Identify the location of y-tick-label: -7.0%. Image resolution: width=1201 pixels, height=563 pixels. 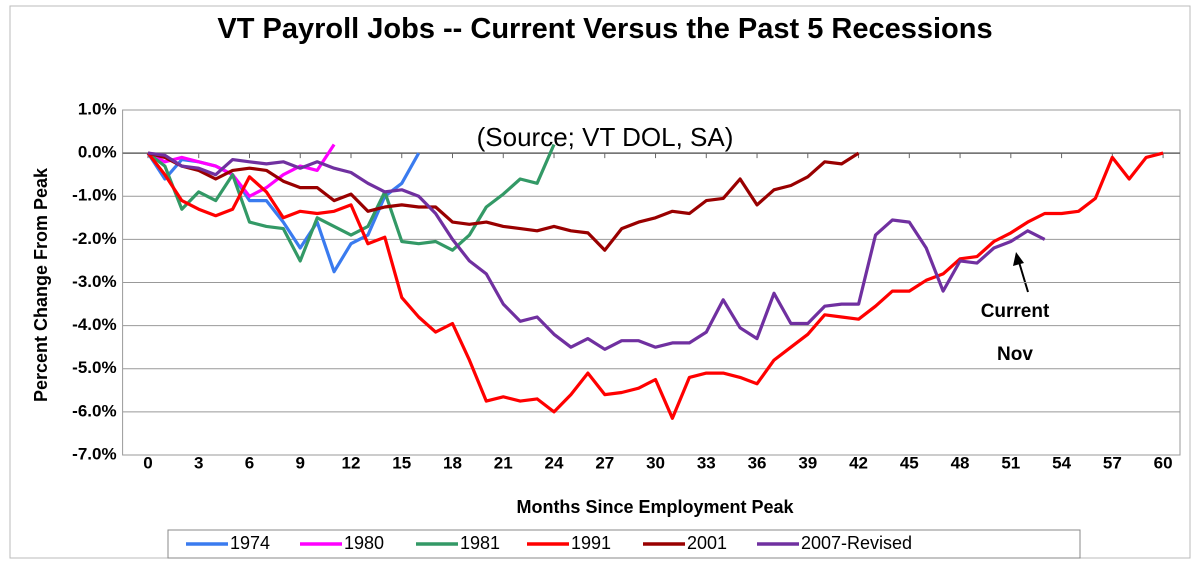
(94, 453).